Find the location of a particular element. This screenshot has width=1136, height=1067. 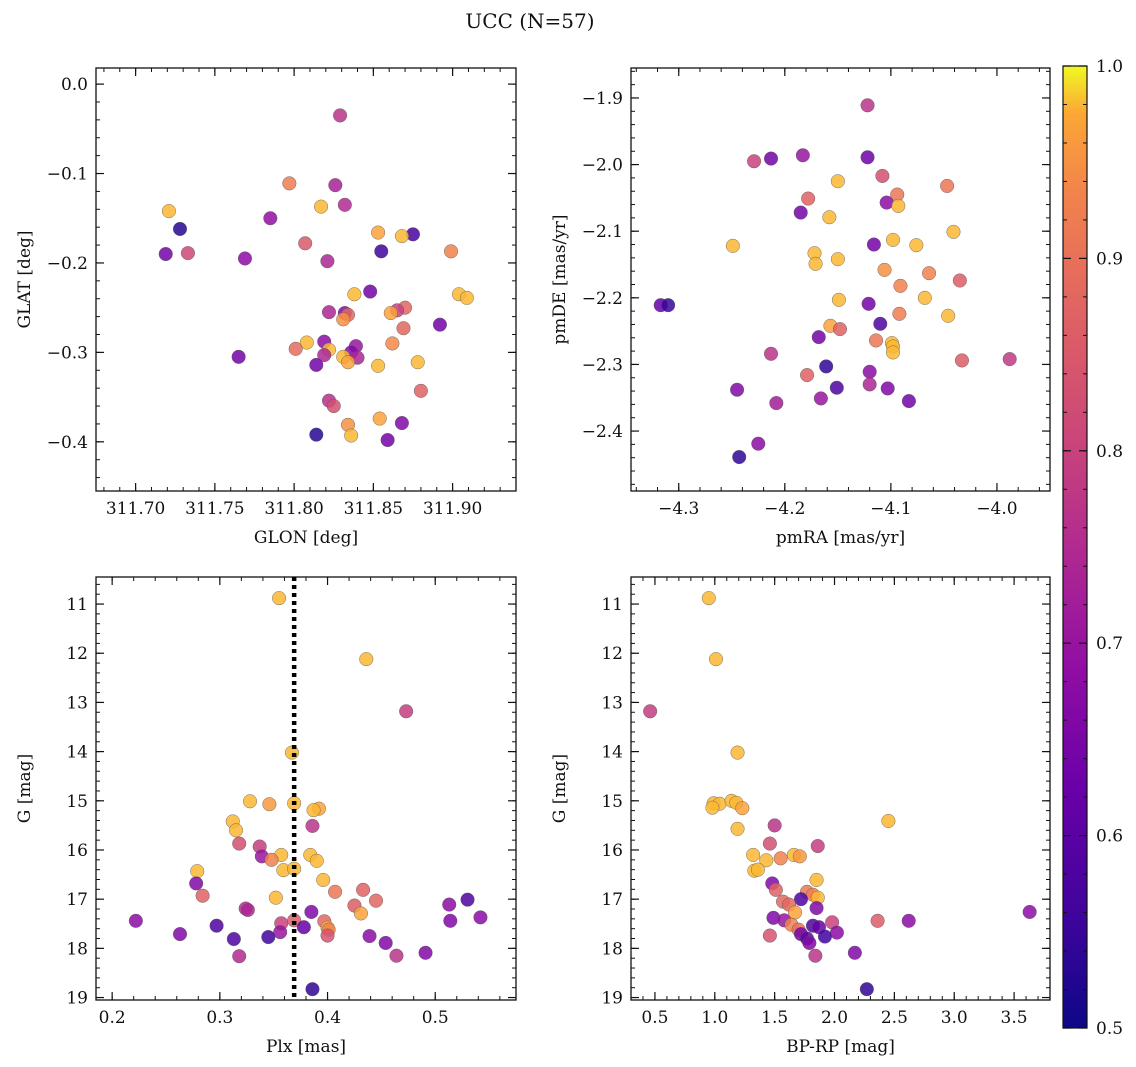

colorbar-tick-label: 1.0 is located at coordinates (1109, 67).